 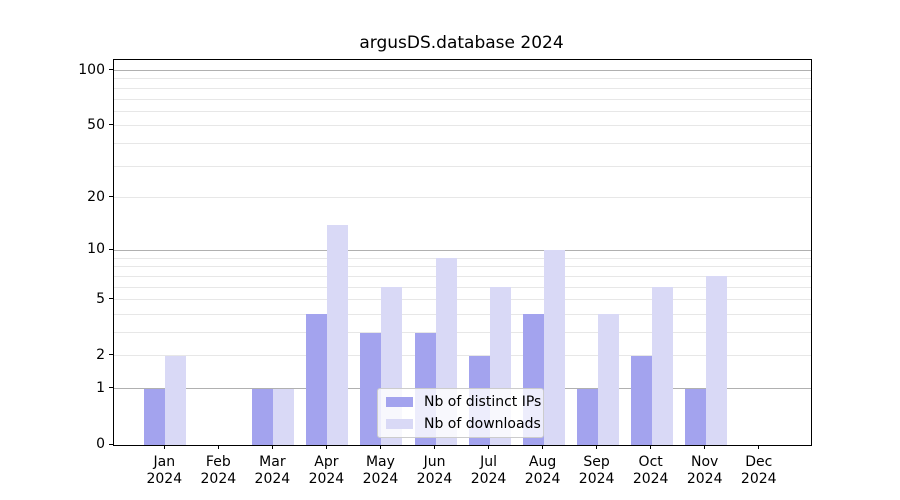 What do you see at coordinates (759, 462) in the screenshot?
I see `x-tick-month: Dec` at bounding box center [759, 462].